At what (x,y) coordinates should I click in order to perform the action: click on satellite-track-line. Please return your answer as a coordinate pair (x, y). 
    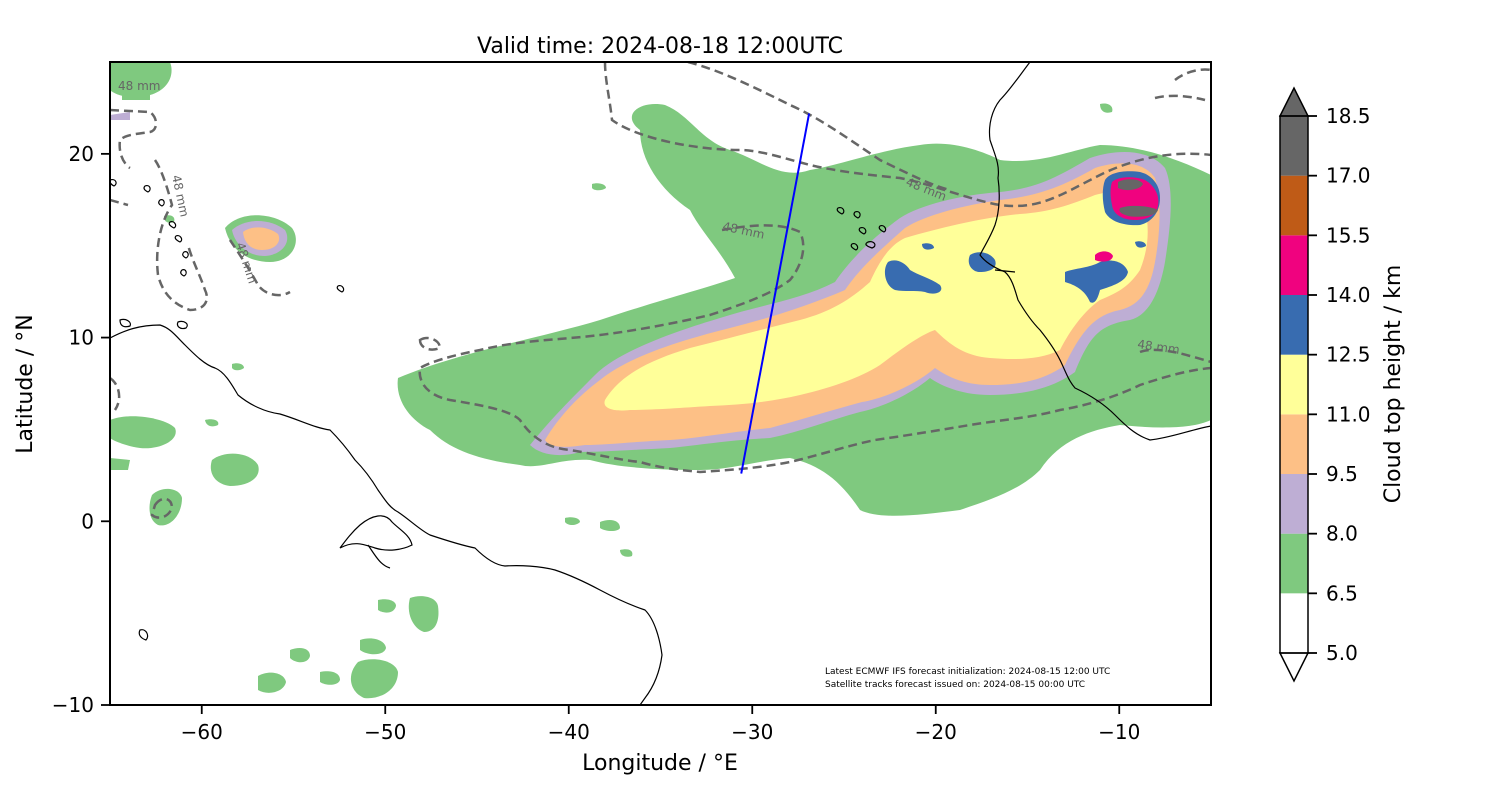
    Looking at the image, I should click on (775, 293).